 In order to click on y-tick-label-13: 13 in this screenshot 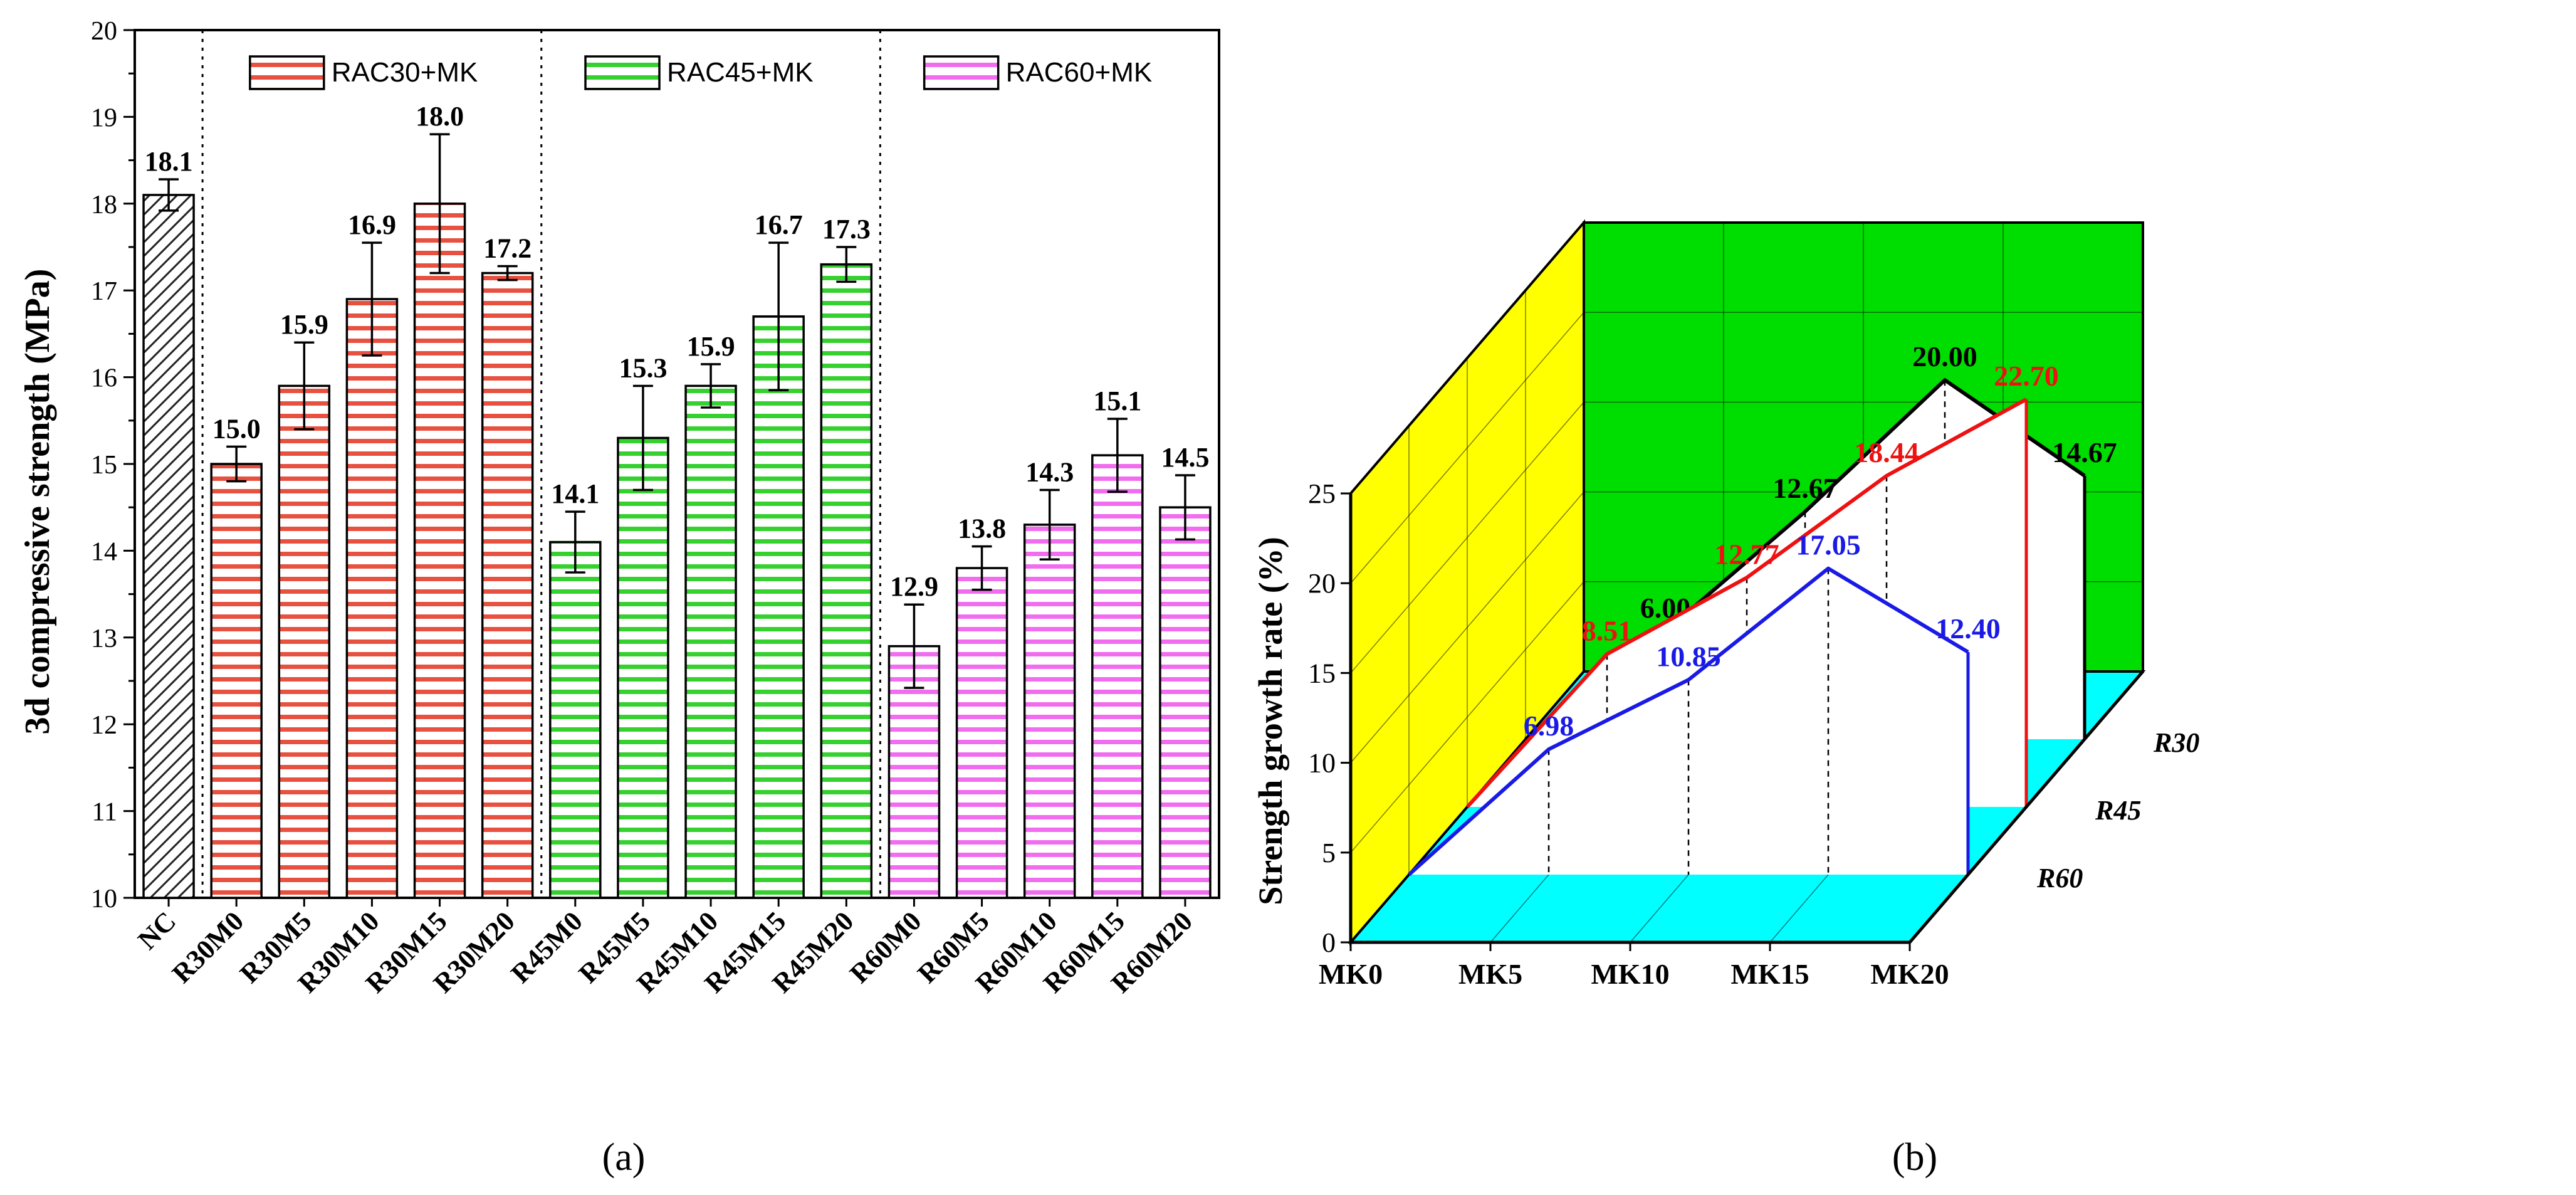, I will do `click(104, 638)`.